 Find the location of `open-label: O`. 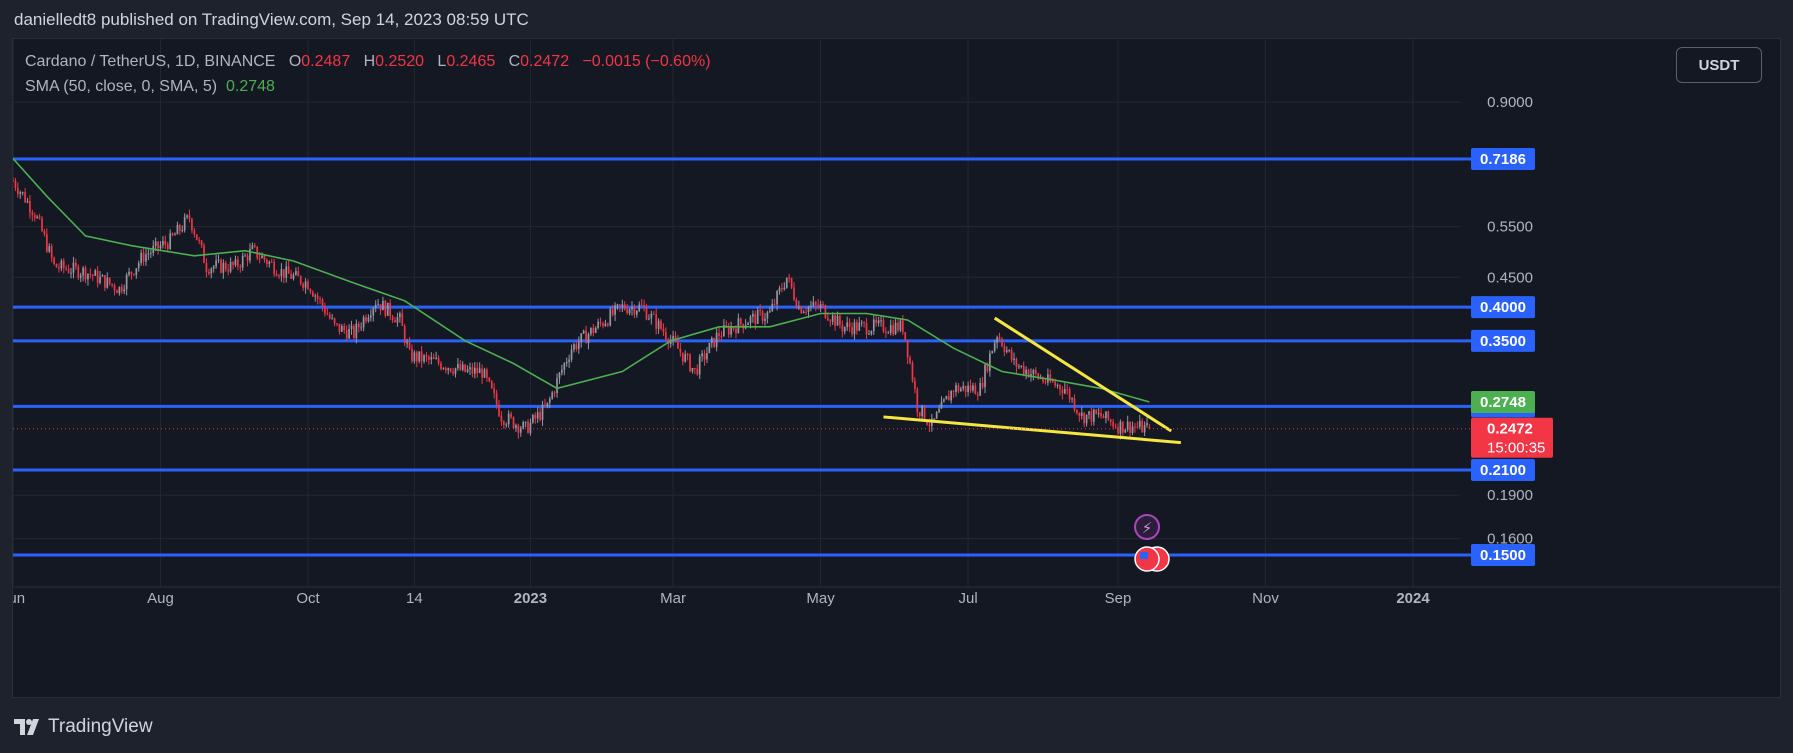

open-label: O is located at coordinates (295, 61).